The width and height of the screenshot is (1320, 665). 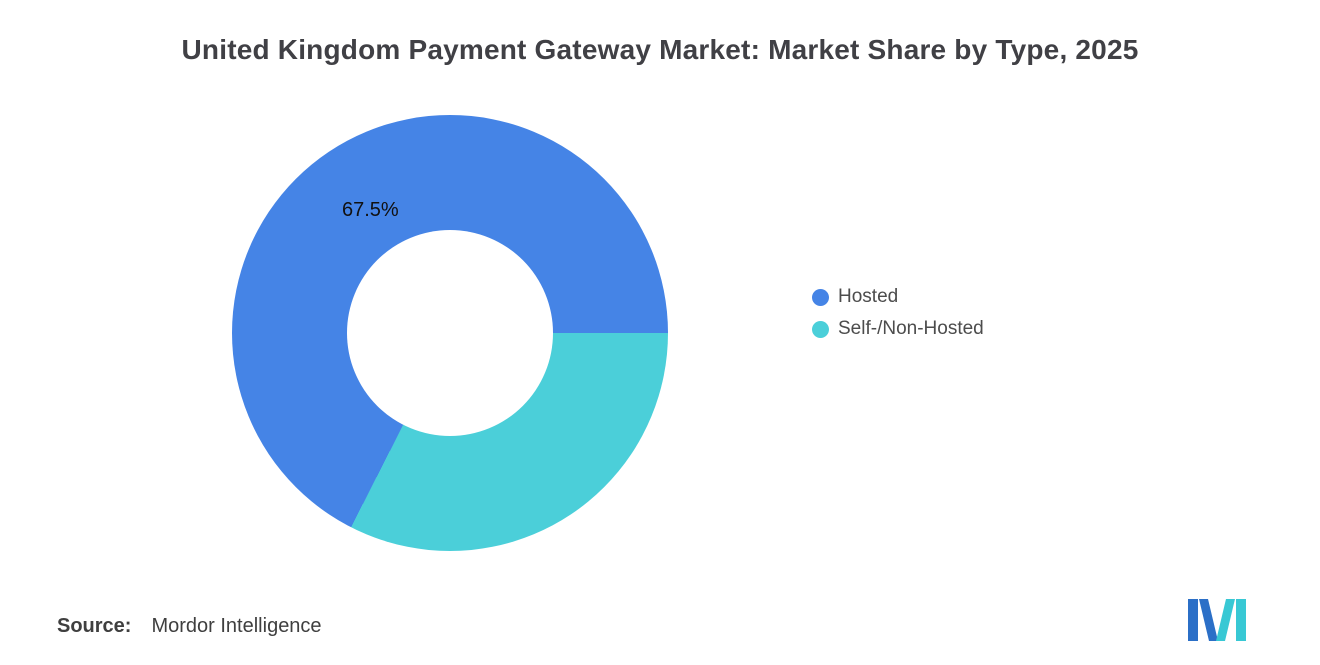 I want to click on source-note: Source: Mordor Intelligence, so click(x=189, y=626).